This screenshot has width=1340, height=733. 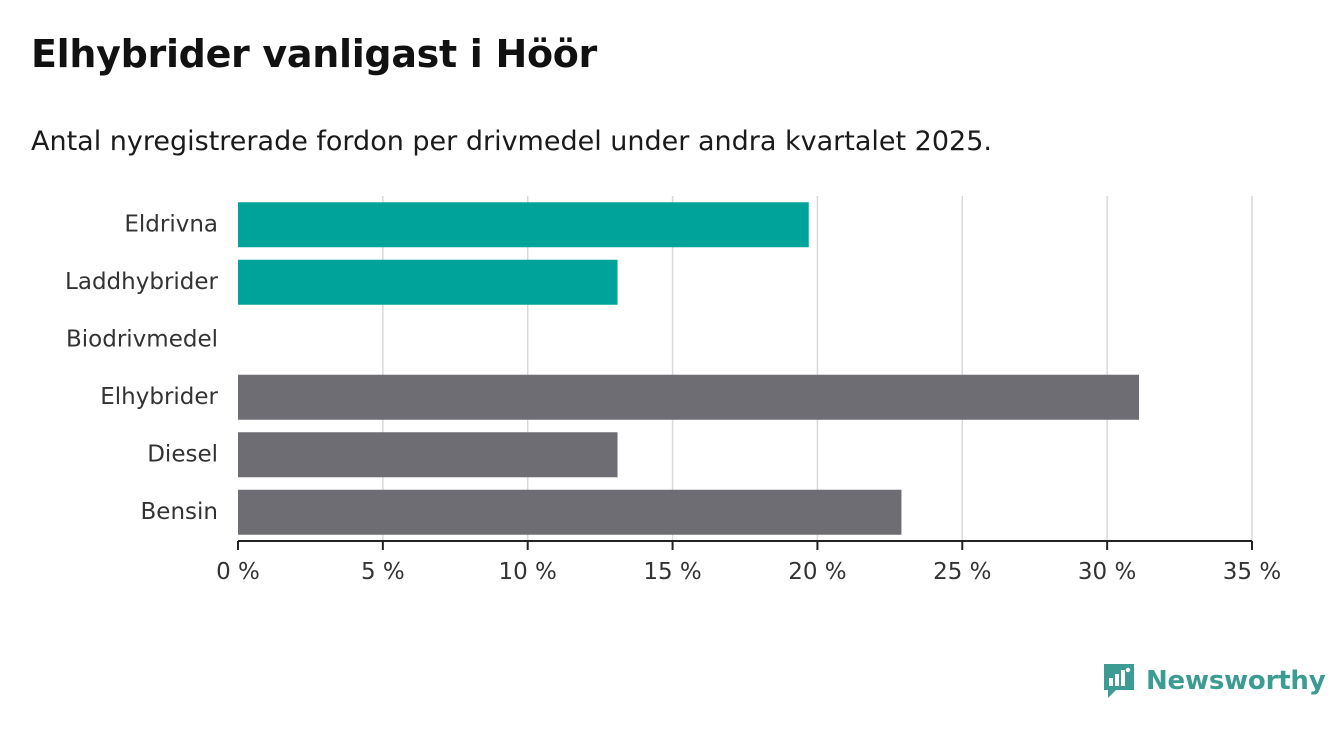 I want to click on category-label: Biodrivmedel, so click(x=142, y=339).